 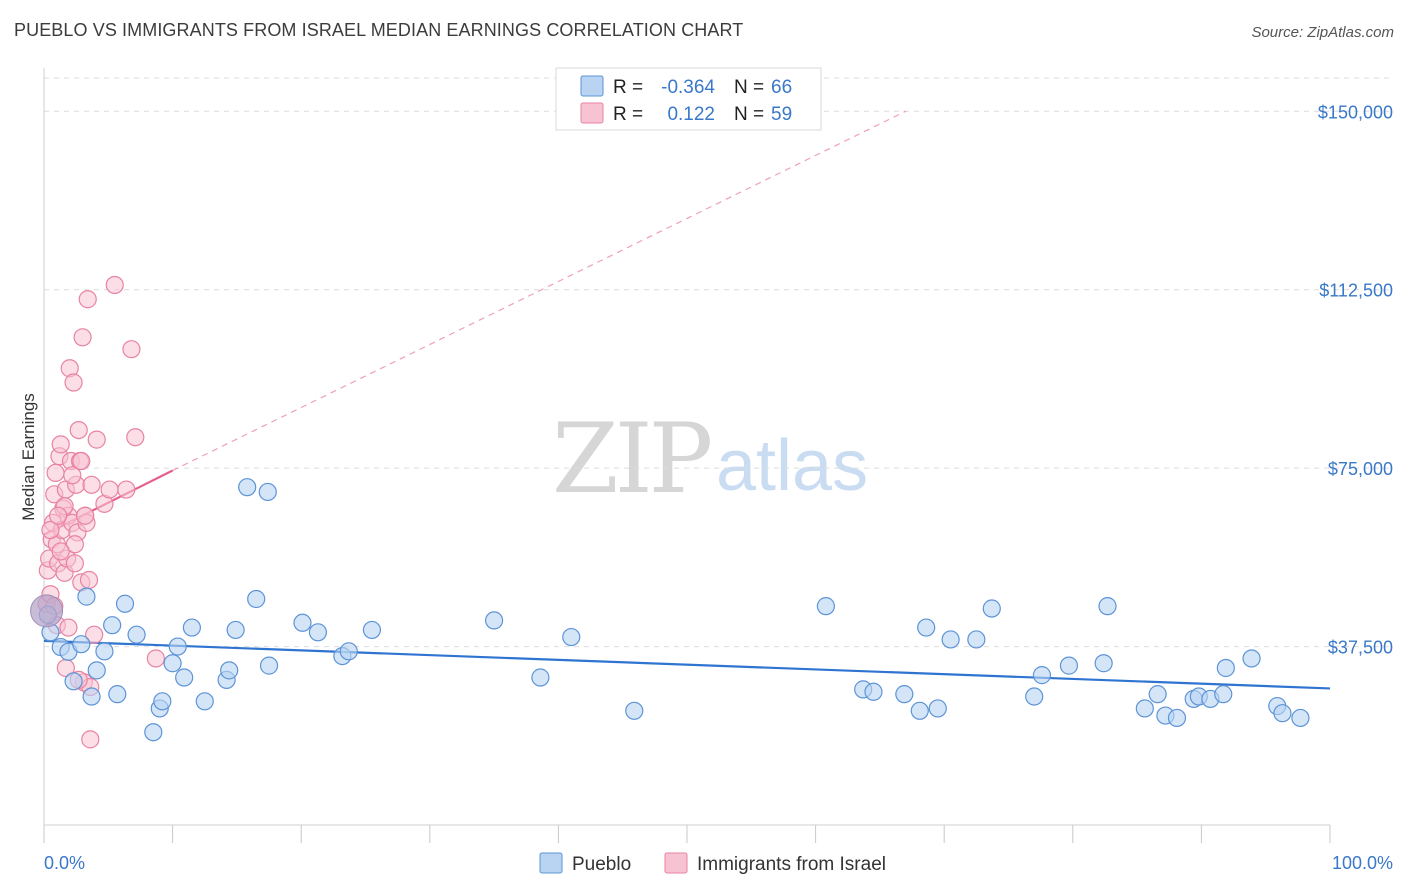 I want to click on y-tick-labels: $37,500 $75,000 $112,500 $150,000, so click(x=1355, y=379).